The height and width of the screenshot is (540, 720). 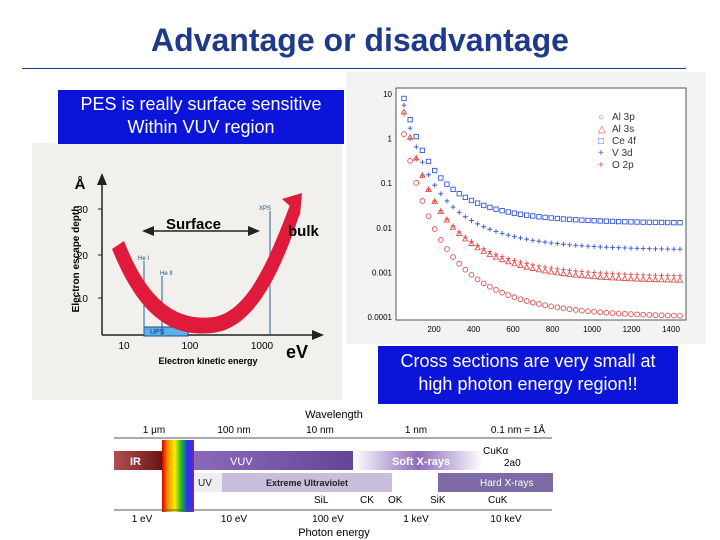 What do you see at coordinates (178, 476) in the screenshot?
I see `visible-band` at bounding box center [178, 476].